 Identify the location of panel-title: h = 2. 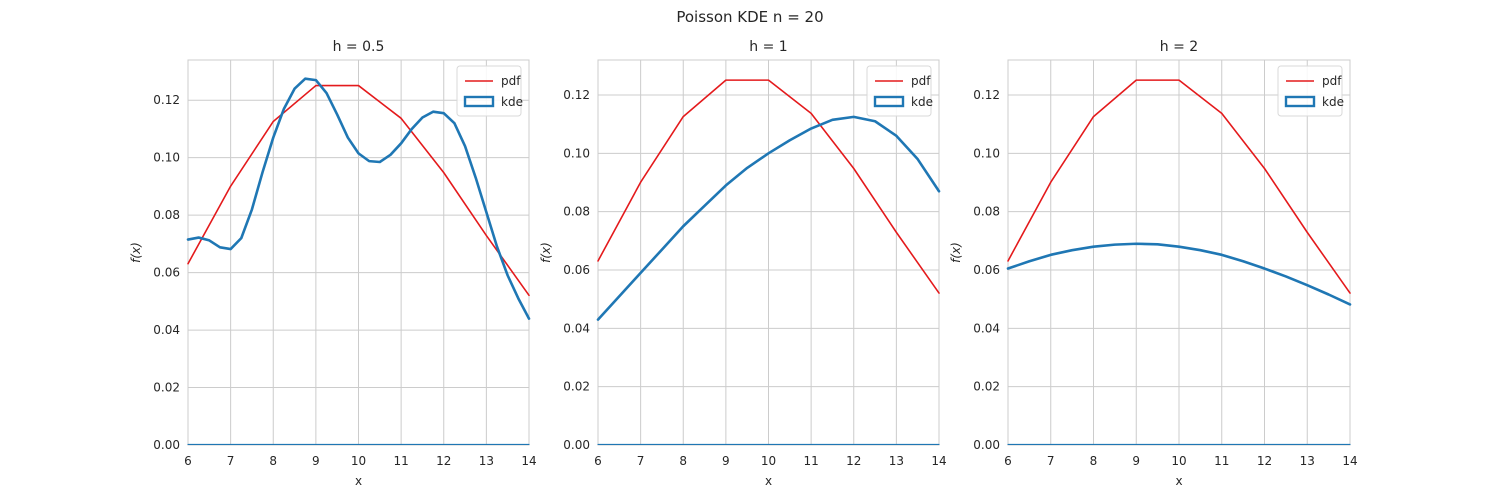
(1179, 47).